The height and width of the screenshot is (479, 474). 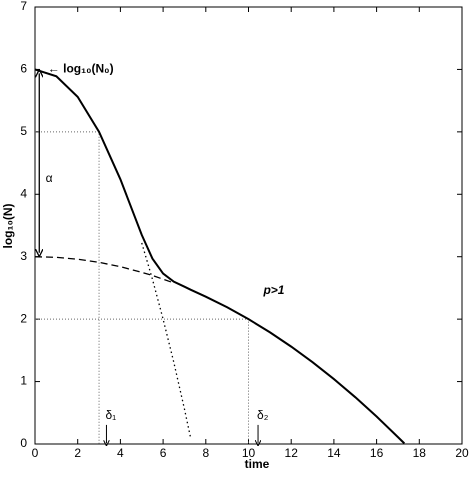 What do you see at coordinates (23, 443) in the screenshot?
I see `y-tick-label: 0` at bounding box center [23, 443].